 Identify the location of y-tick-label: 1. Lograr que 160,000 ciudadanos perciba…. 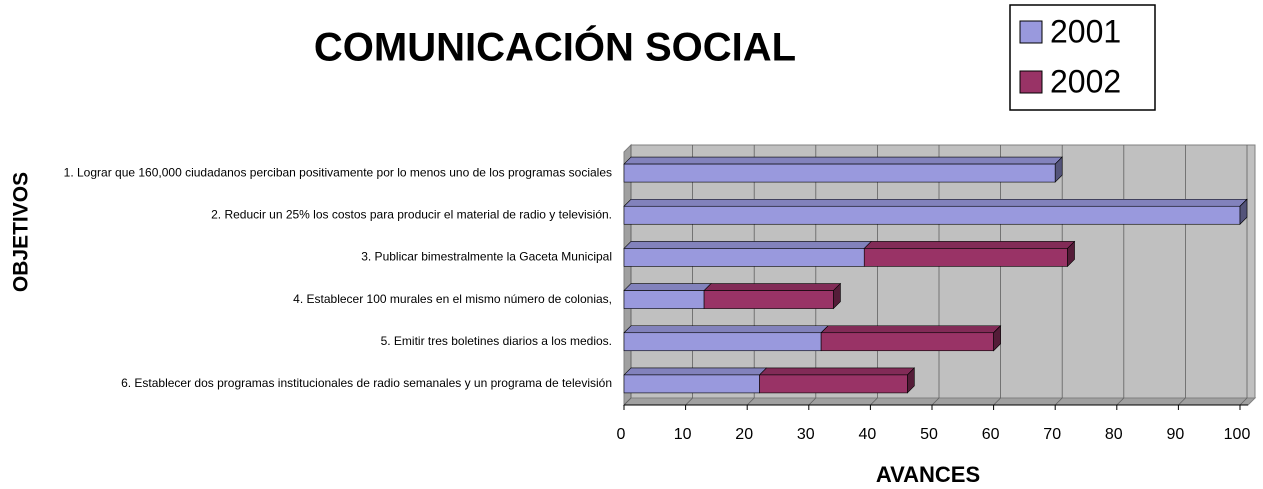
(338, 172).